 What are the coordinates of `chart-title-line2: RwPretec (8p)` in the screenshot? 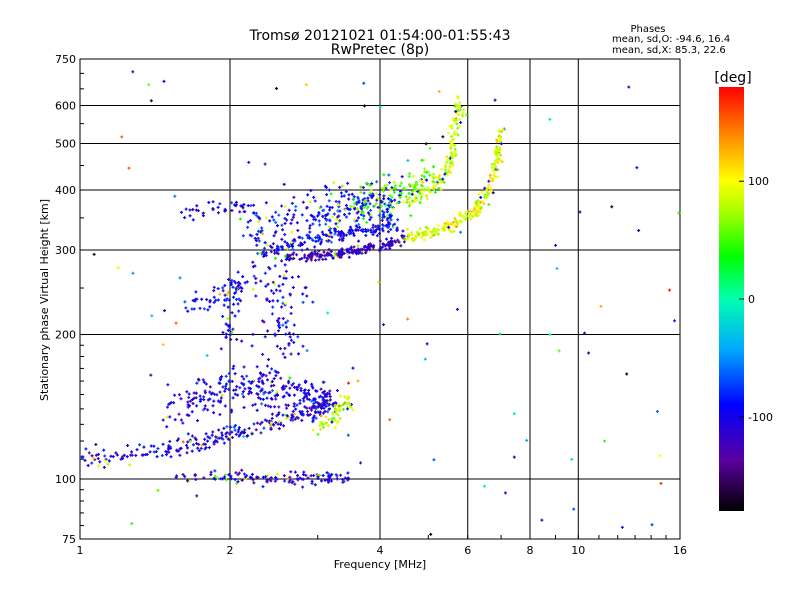 It's located at (380, 50).